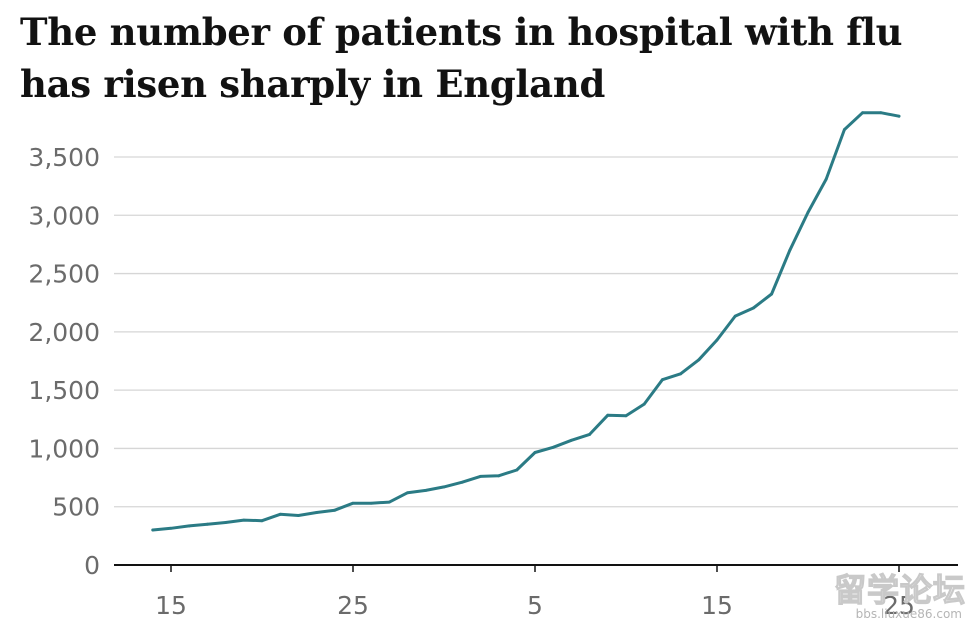 This screenshot has width=980, height=627. I want to click on y-tick-label: 500, so click(76, 507).